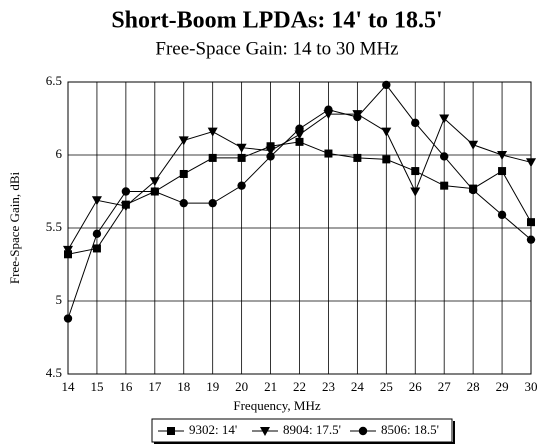  What do you see at coordinates (358, 386) in the screenshot?
I see `x-tick-label: 24` at bounding box center [358, 386].